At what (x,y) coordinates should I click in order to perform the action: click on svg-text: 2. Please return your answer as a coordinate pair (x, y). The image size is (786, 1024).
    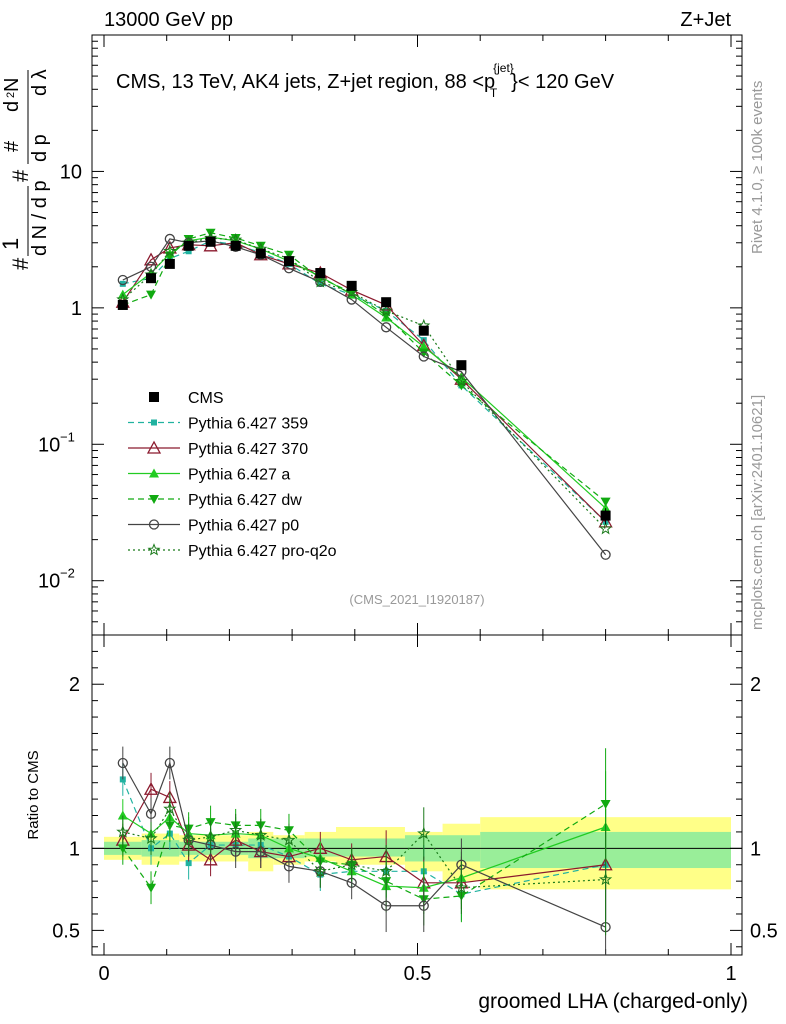
    Looking at the image, I should click on (11, 95).